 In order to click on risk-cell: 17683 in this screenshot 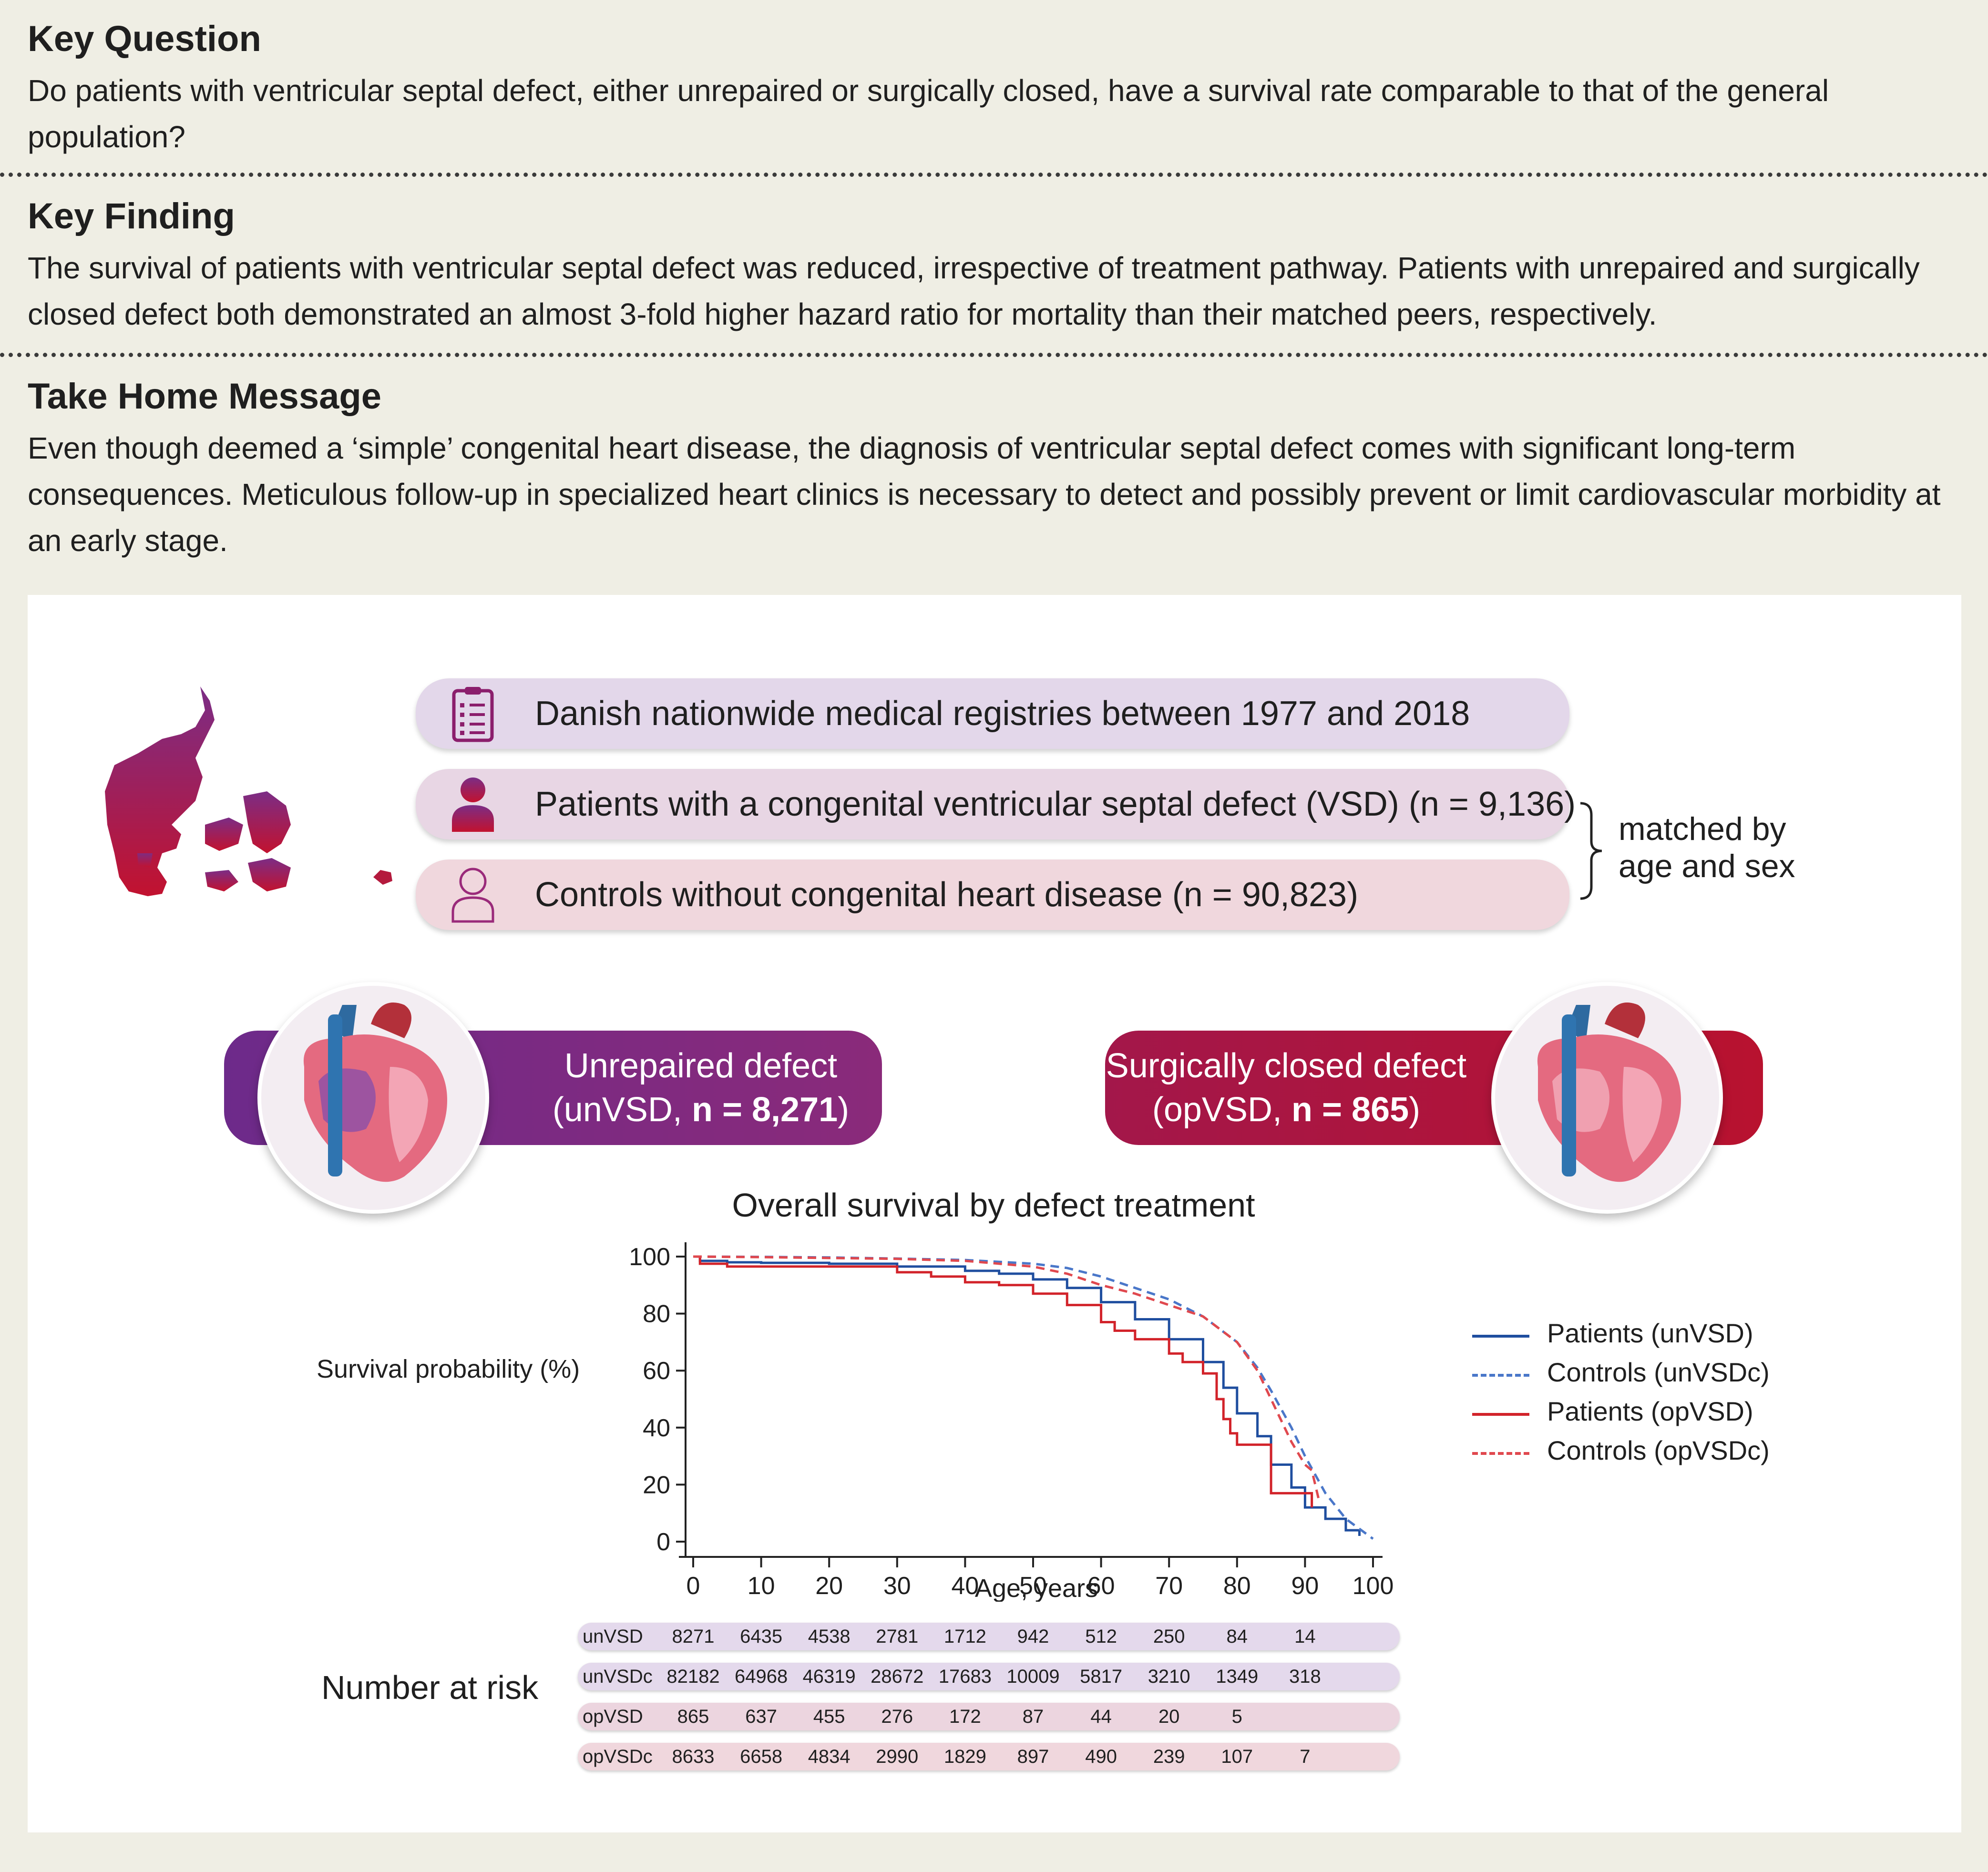, I will do `click(965, 1676)`.